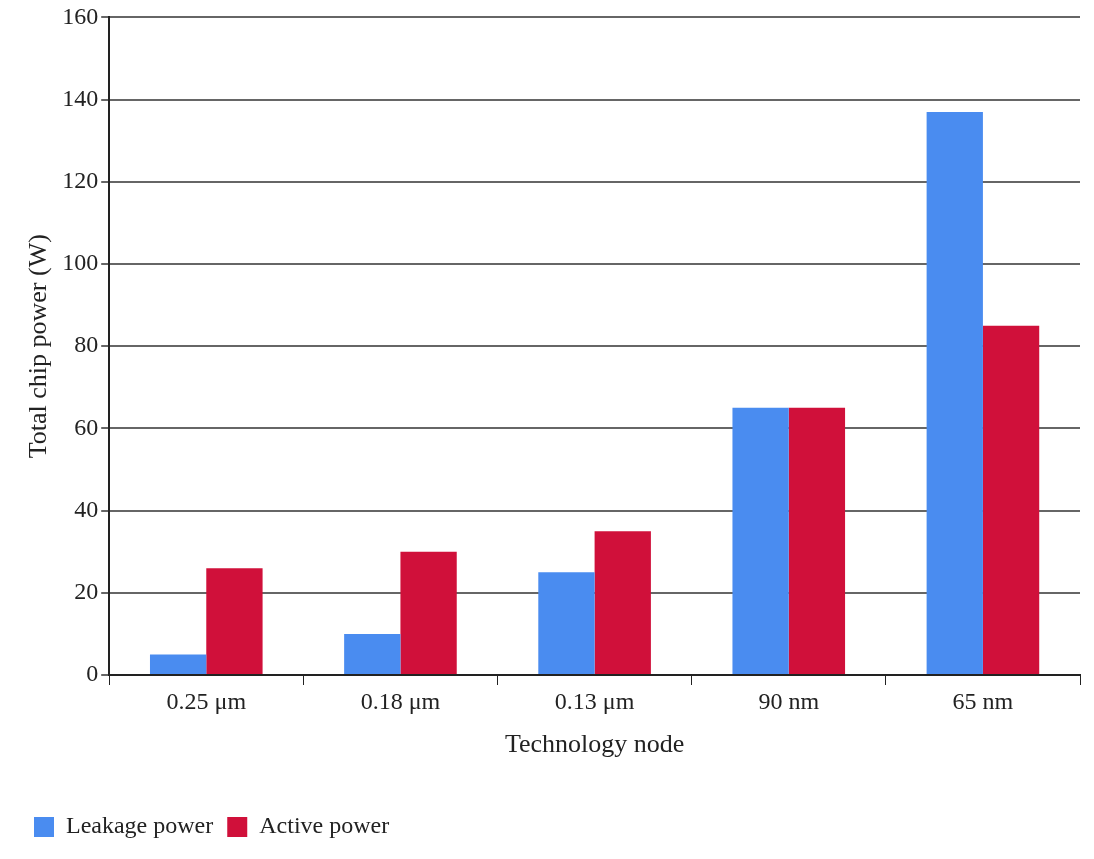 This screenshot has height=859, width=1094. What do you see at coordinates (80, 97) in the screenshot?
I see `y-tick-label: 140` at bounding box center [80, 97].